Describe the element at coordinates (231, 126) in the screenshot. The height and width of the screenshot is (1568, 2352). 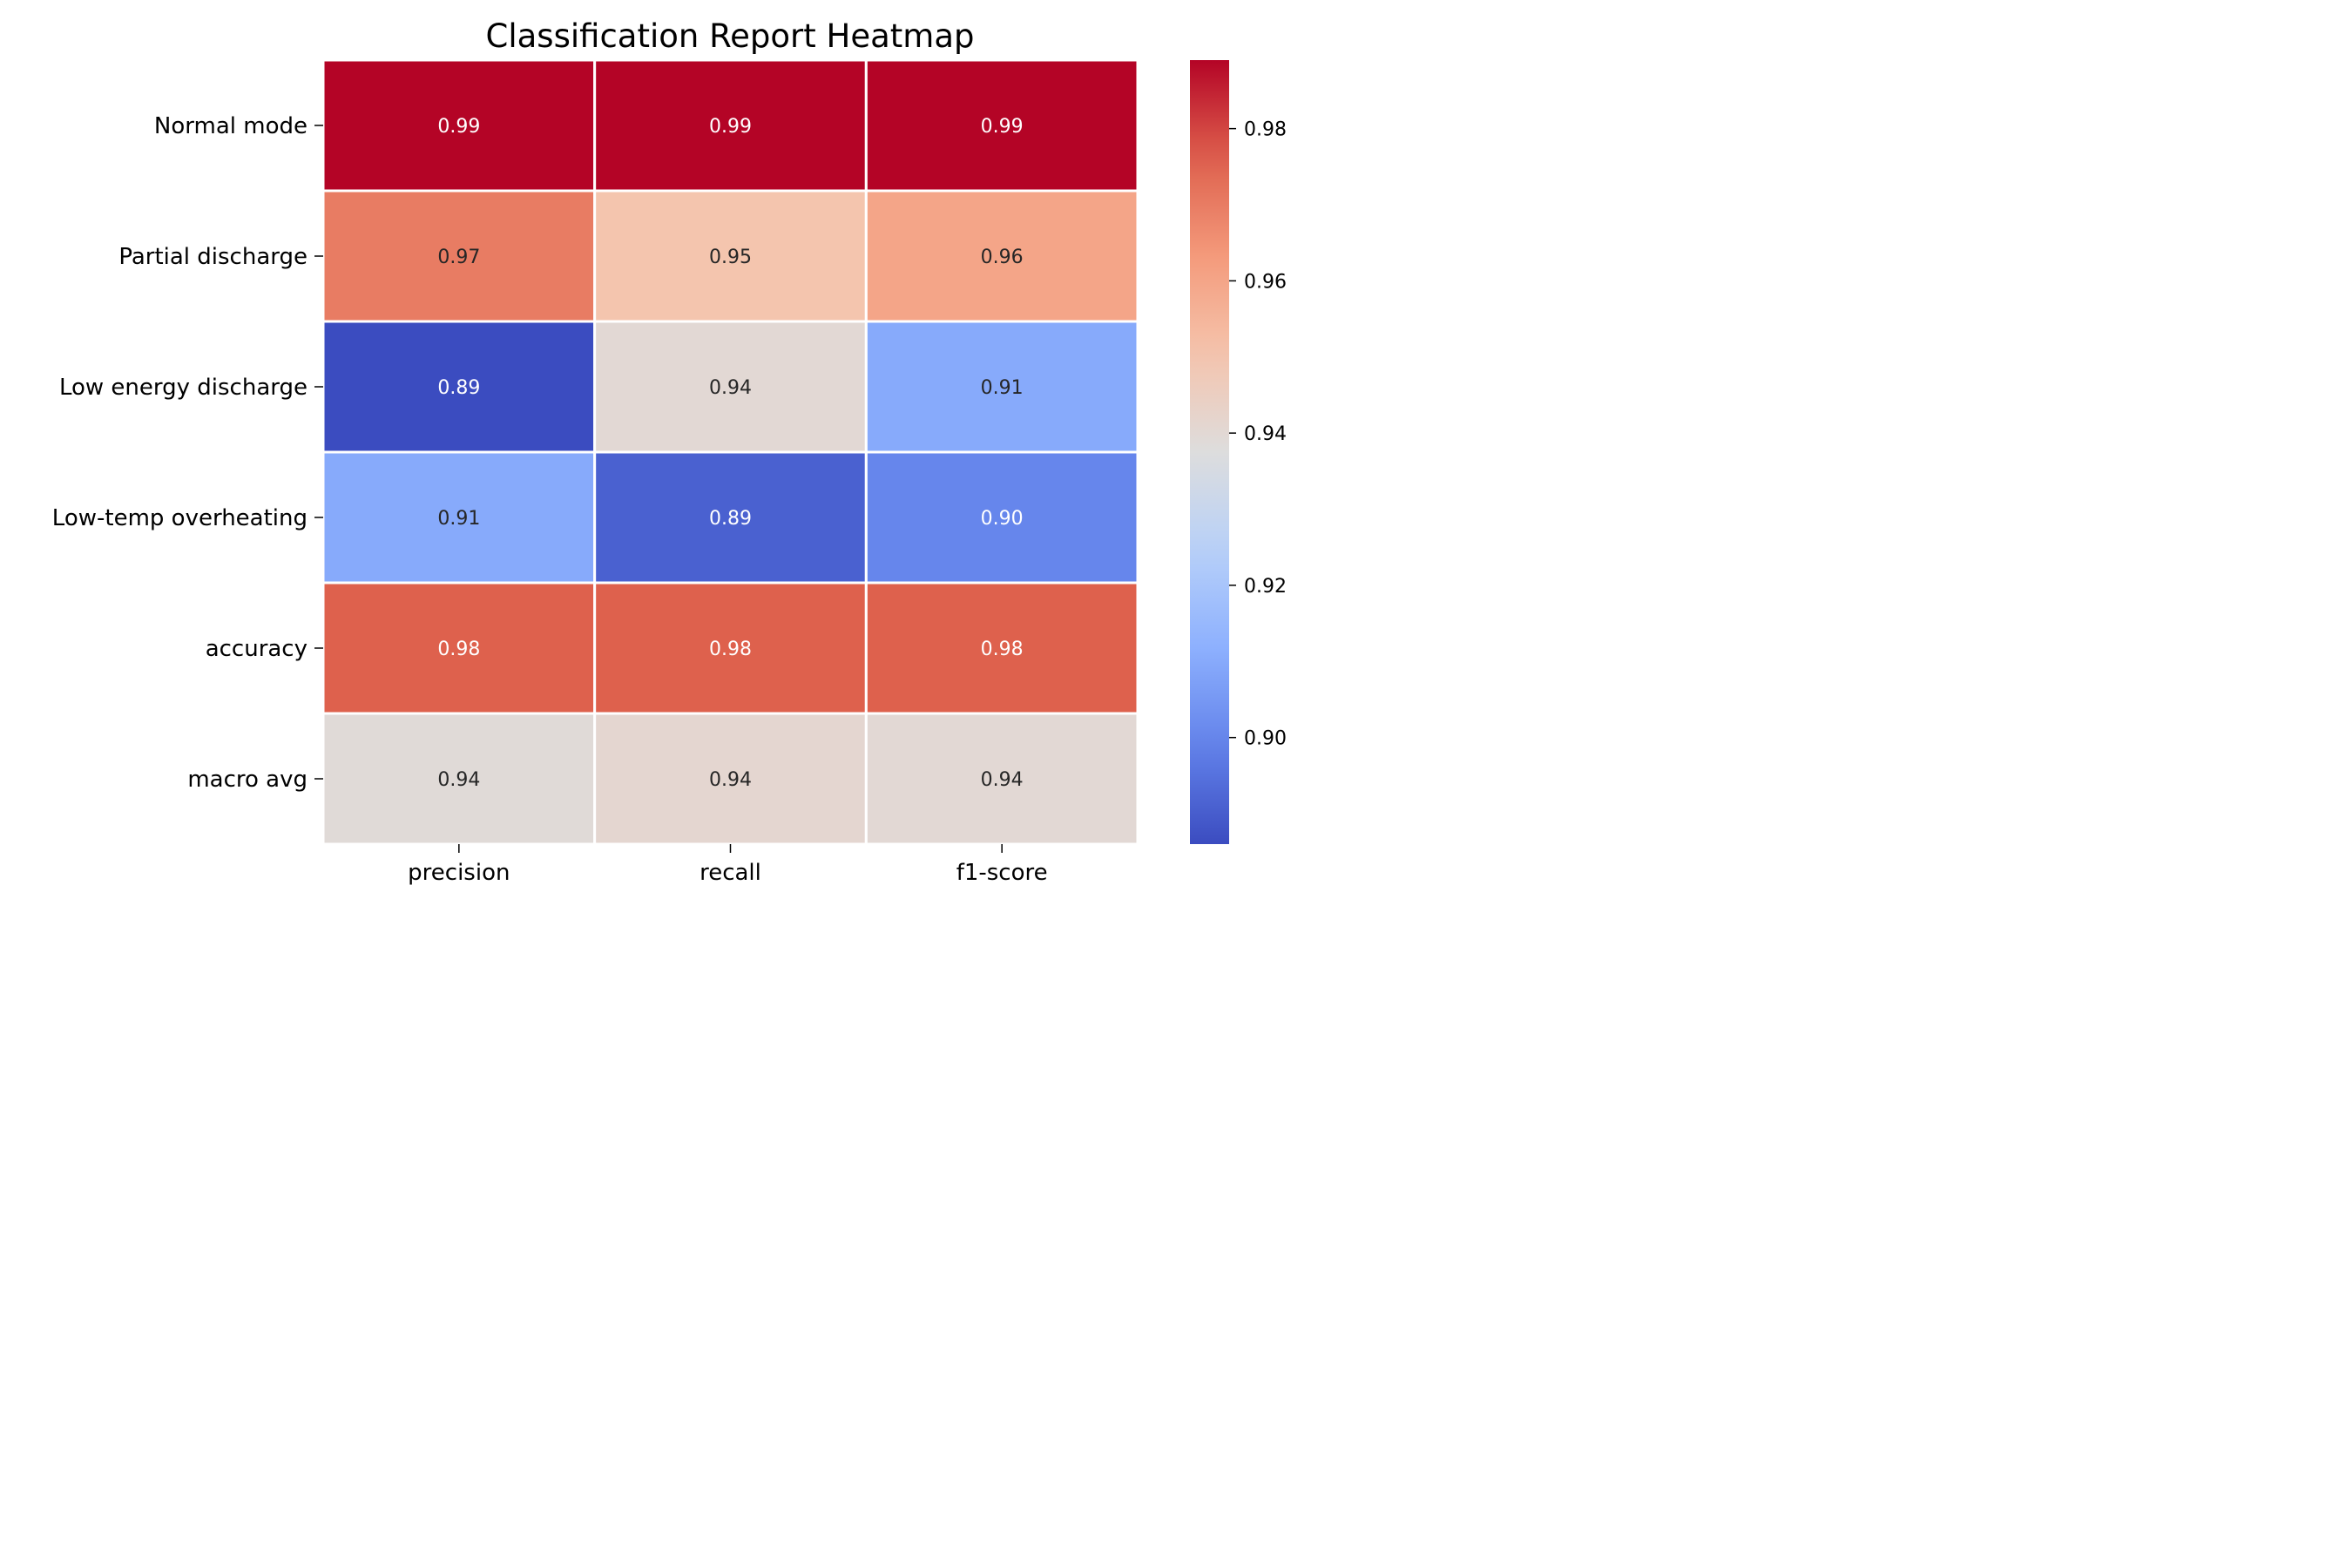
I see `y-tick-label: Normal mode` at that location.